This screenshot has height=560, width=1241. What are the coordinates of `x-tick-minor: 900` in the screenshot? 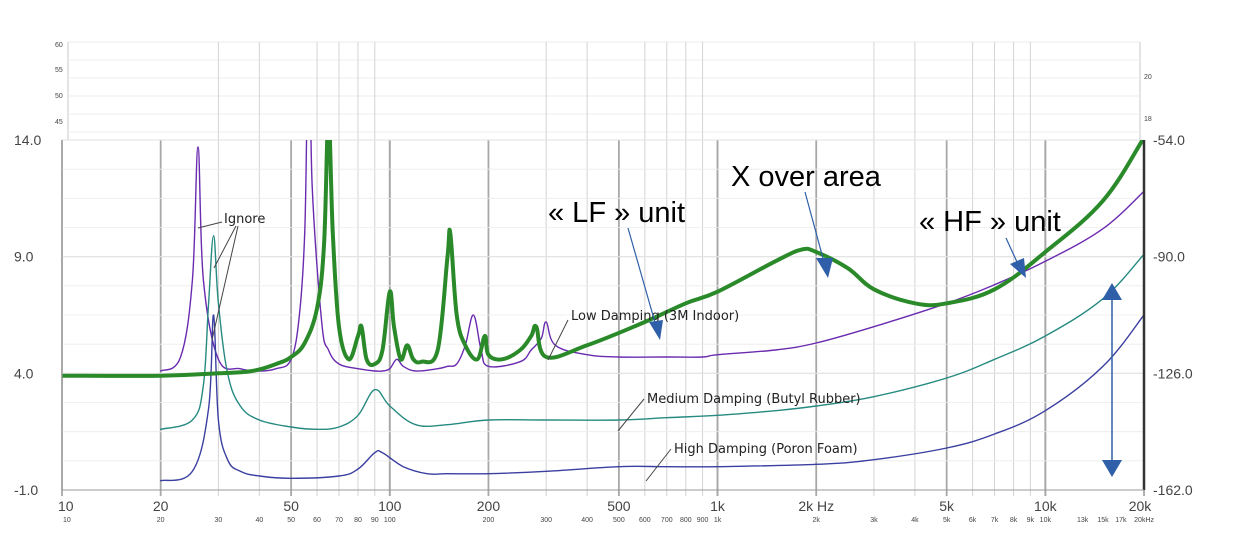 It's located at (703, 520).